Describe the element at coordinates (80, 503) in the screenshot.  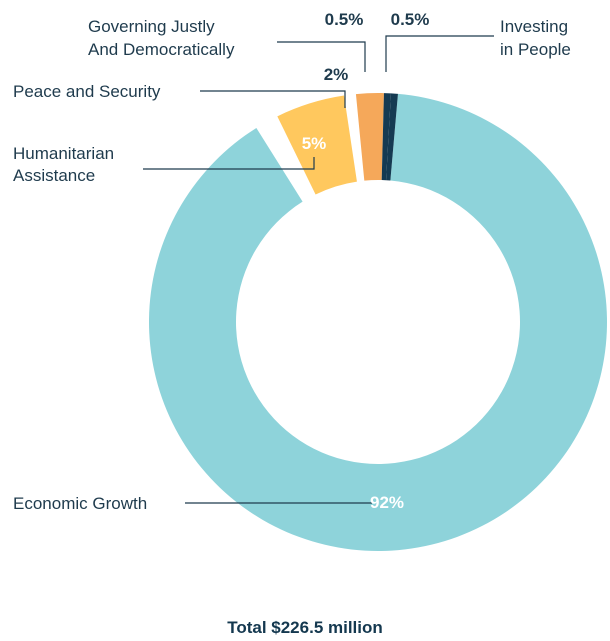
I see `category-label-economic-growth: Economic Growth` at that location.